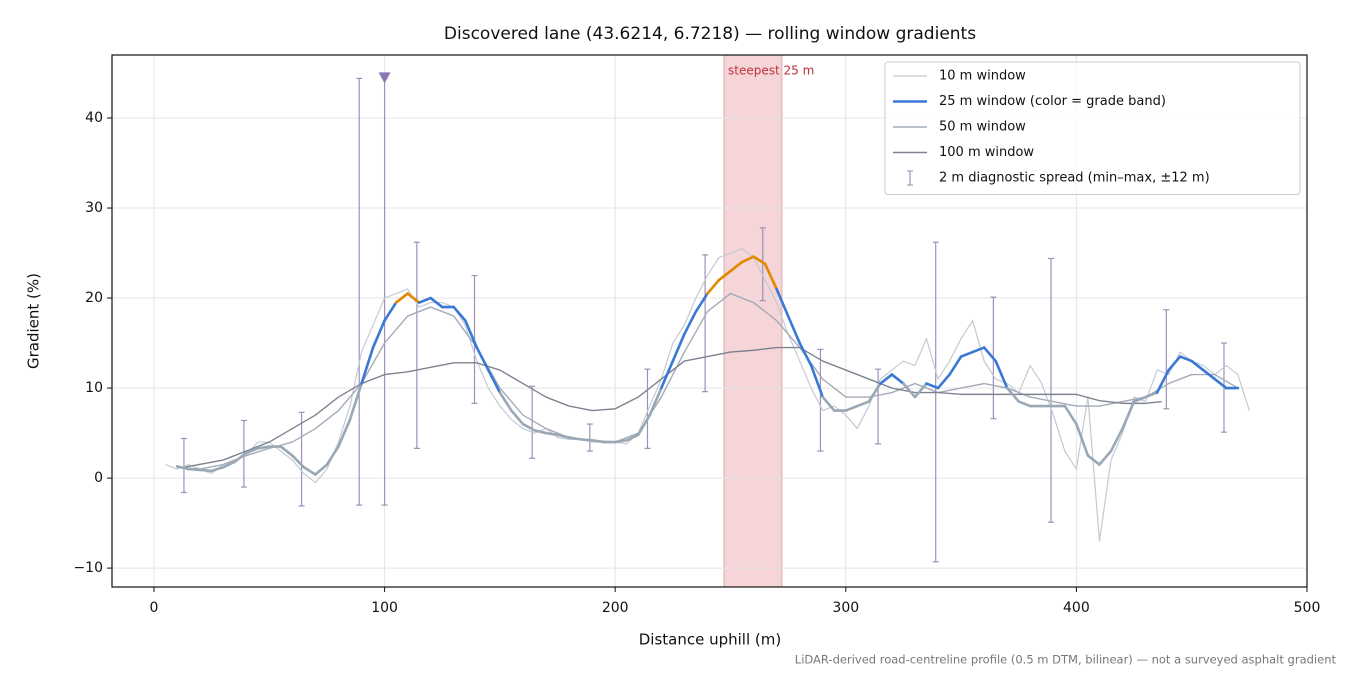  What do you see at coordinates (1052, 101) in the screenshot?
I see `legend-label: 25 m window (color = grade band)` at bounding box center [1052, 101].